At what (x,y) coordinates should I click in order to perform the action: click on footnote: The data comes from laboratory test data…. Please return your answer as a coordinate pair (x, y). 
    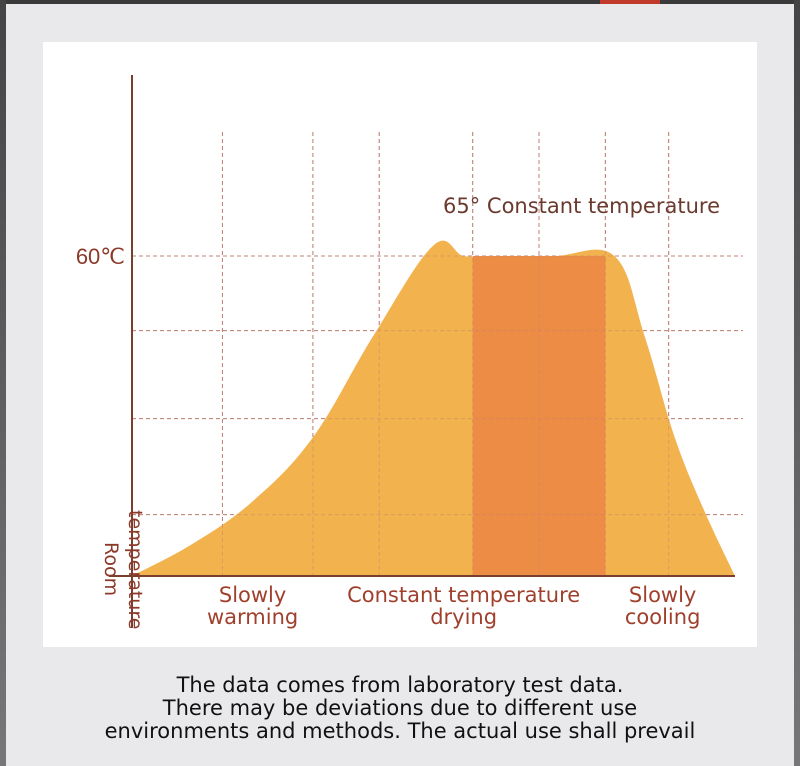
    Looking at the image, I should click on (400, 708).